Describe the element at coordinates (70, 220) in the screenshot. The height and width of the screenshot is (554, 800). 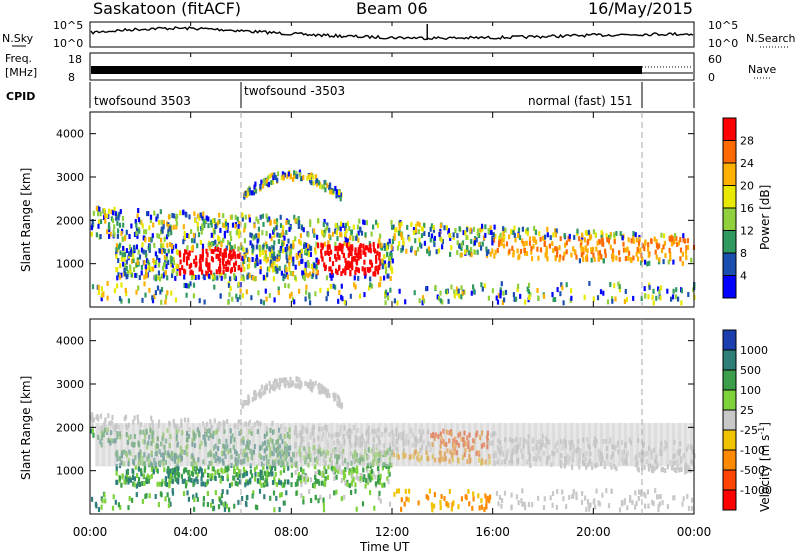
I see `power-ytick-label: 2000` at that location.